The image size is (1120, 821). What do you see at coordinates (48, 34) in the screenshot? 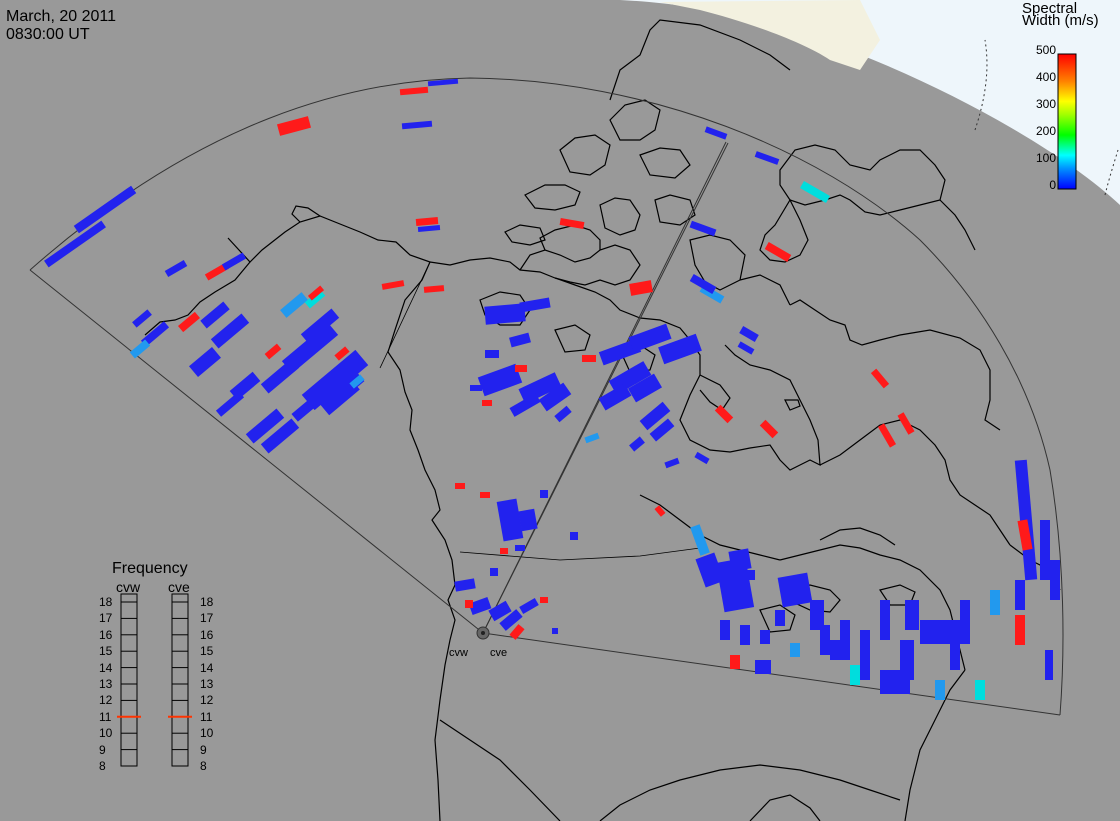
I see `time-label: 0830:00 UT` at bounding box center [48, 34].